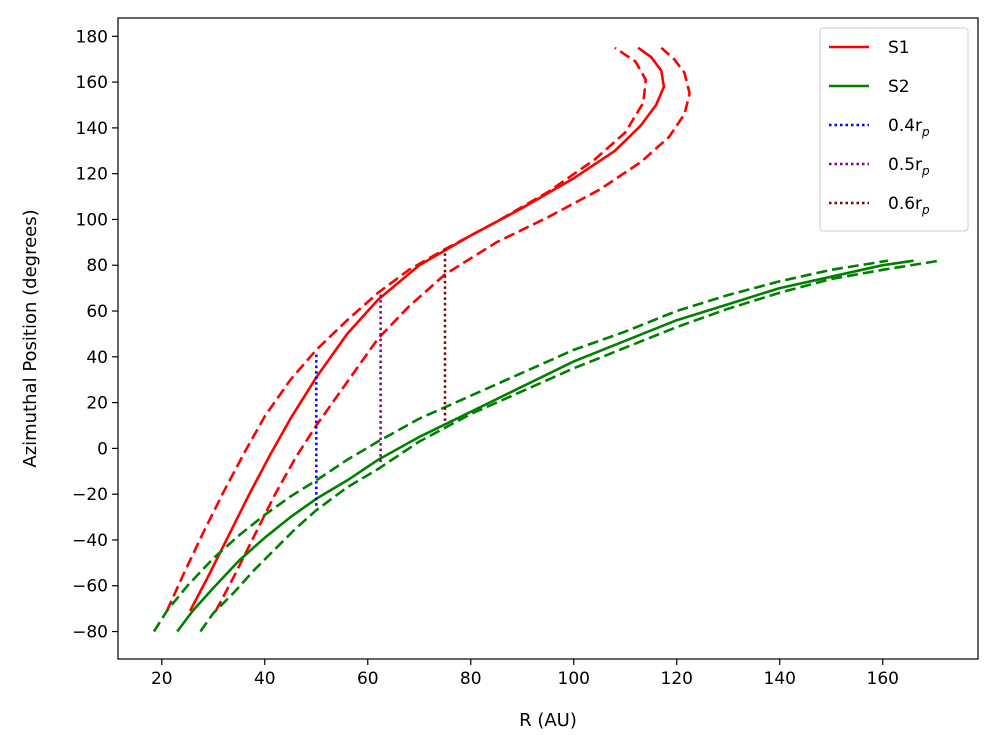  Describe the element at coordinates (97, 312) in the screenshot. I see `y-tick-label: 60` at that location.